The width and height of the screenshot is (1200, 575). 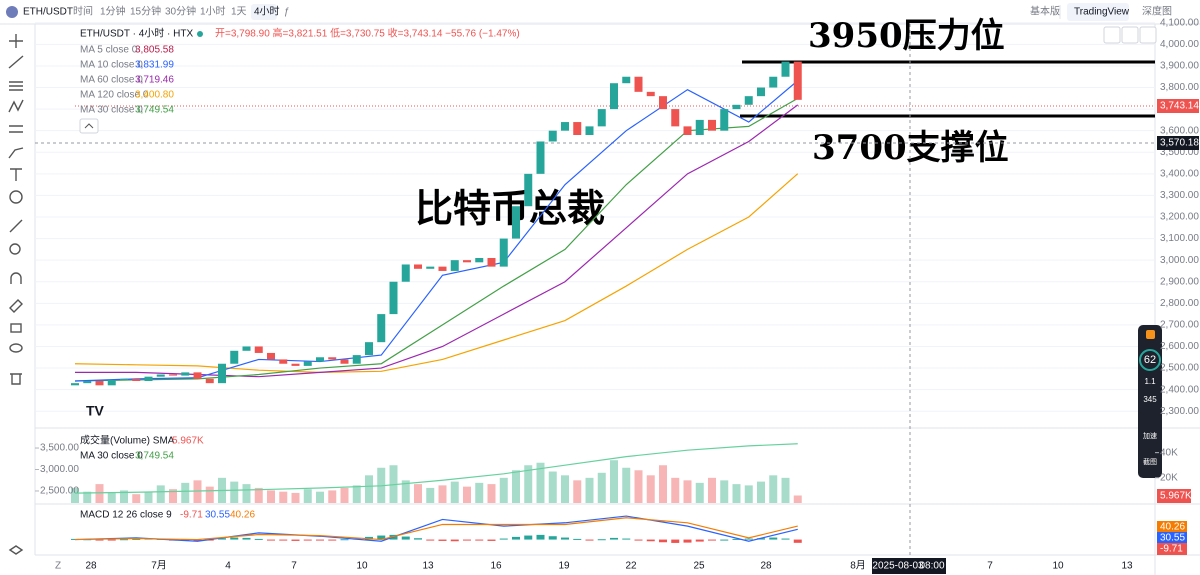 What do you see at coordinates (1045, 11) in the screenshot?
I see `view-tab: 基本版` at bounding box center [1045, 11].